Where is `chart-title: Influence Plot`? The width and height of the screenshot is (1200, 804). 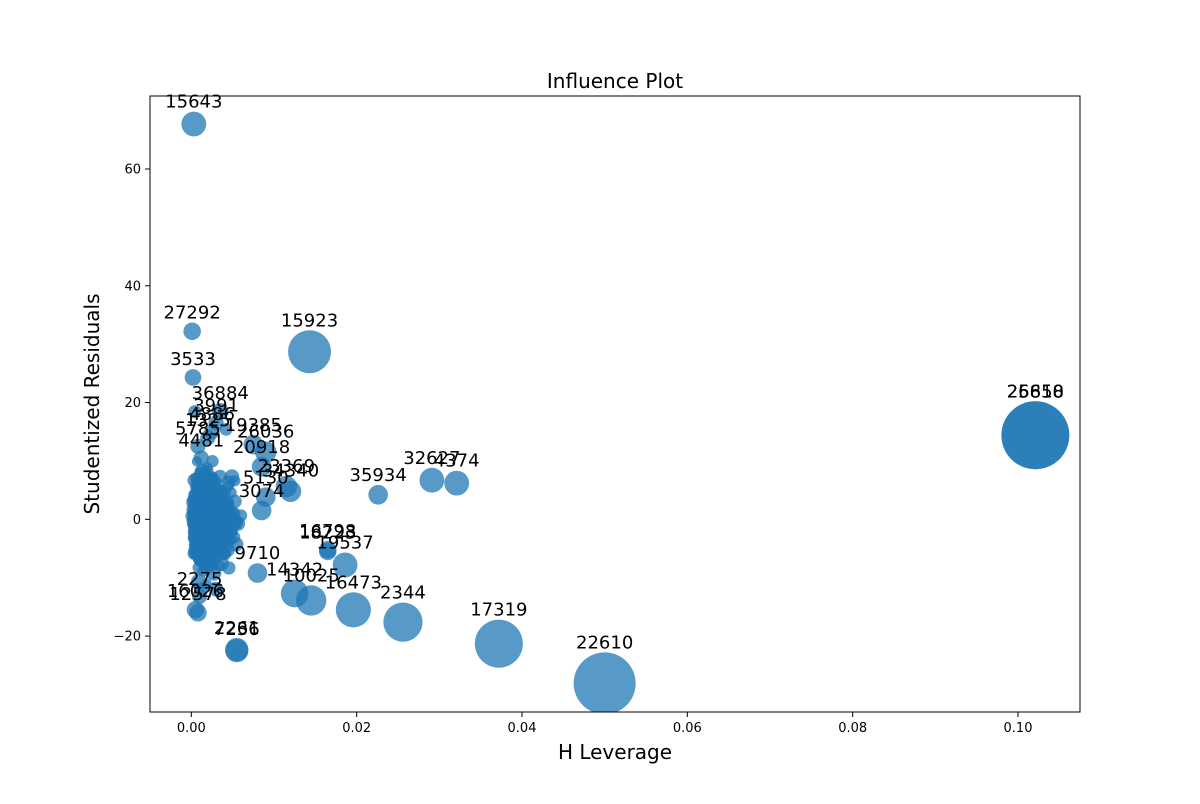
chart-title: Influence Plot is located at coordinates (615, 81).